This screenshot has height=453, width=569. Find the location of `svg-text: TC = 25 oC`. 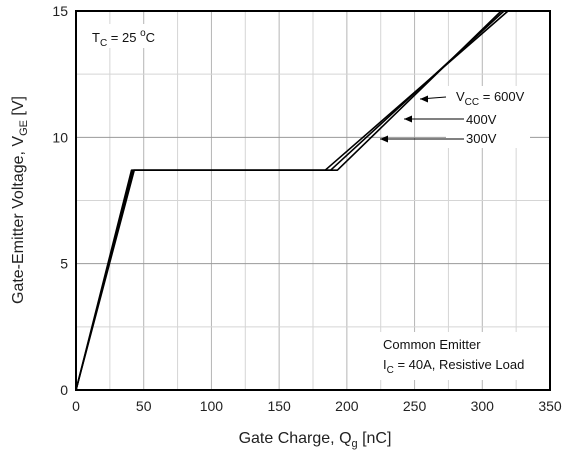

svg-text: TC = 25 oC is located at coordinates (123, 38).